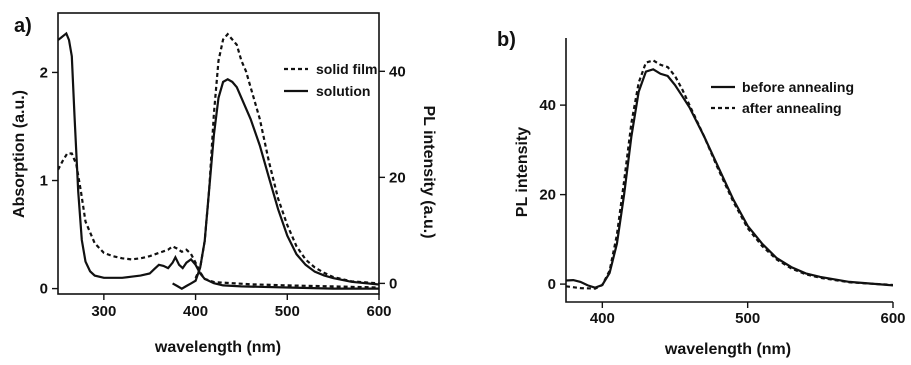 The width and height of the screenshot is (911, 365). What do you see at coordinates (892, 318) in the screenshot?
I see `panel-b-xtick-label: 600` at bounding box center [892, 318].